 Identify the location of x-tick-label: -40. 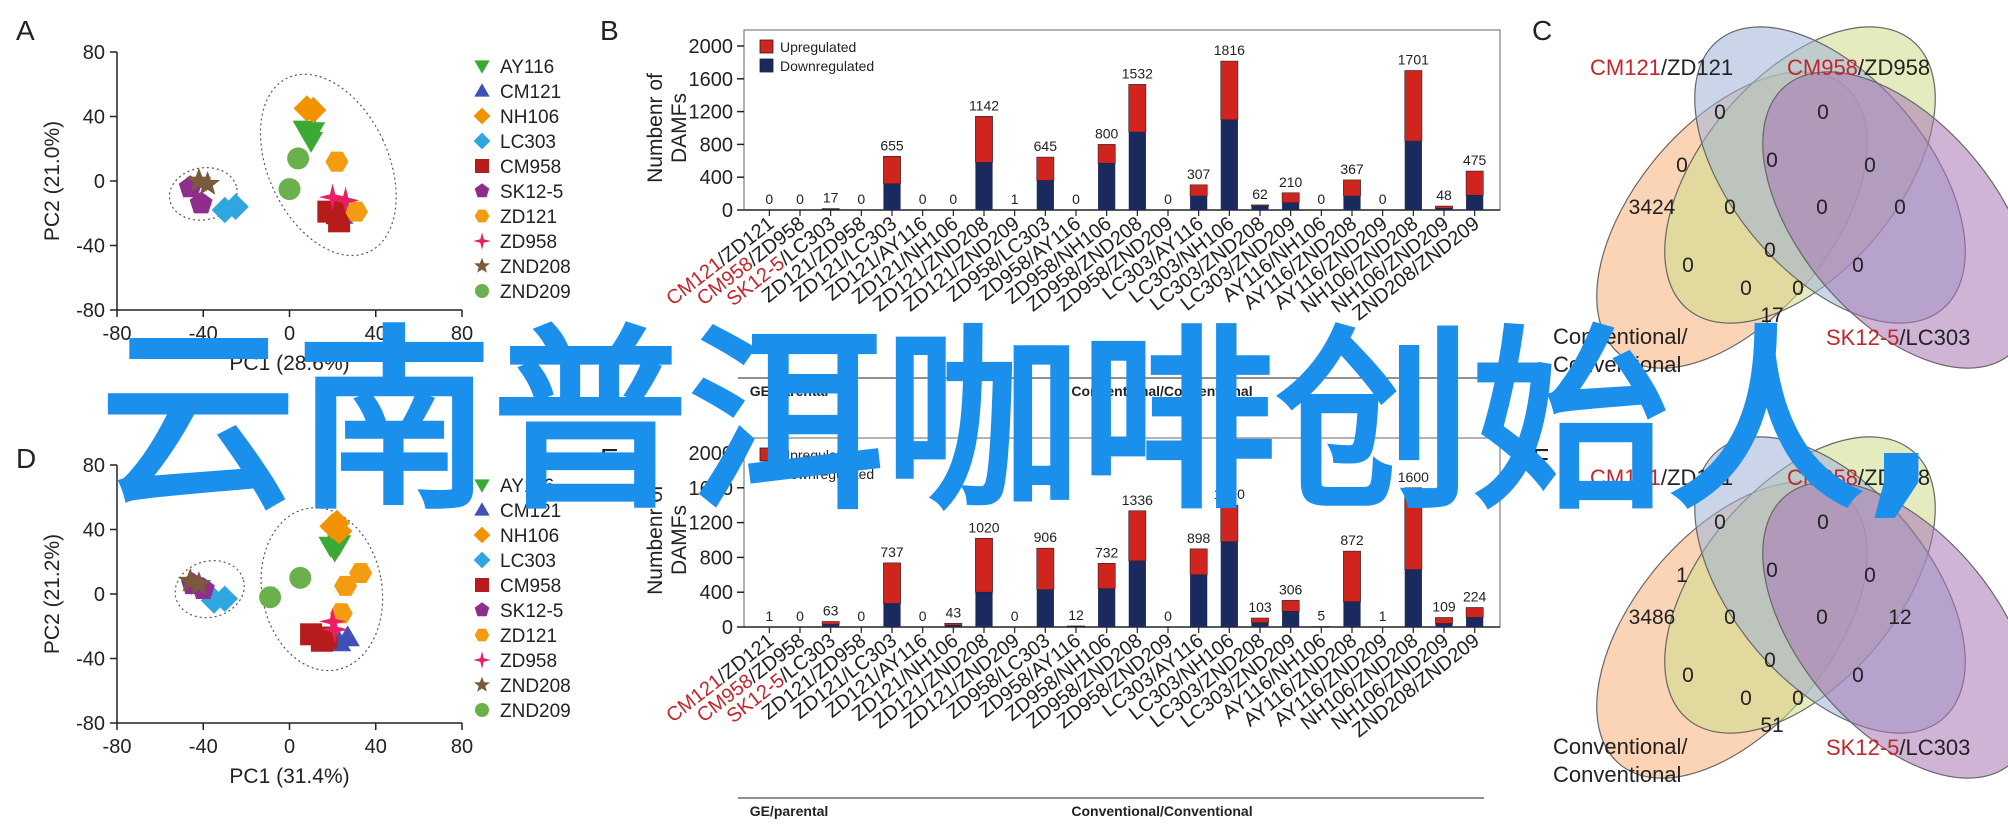
(203, 747).